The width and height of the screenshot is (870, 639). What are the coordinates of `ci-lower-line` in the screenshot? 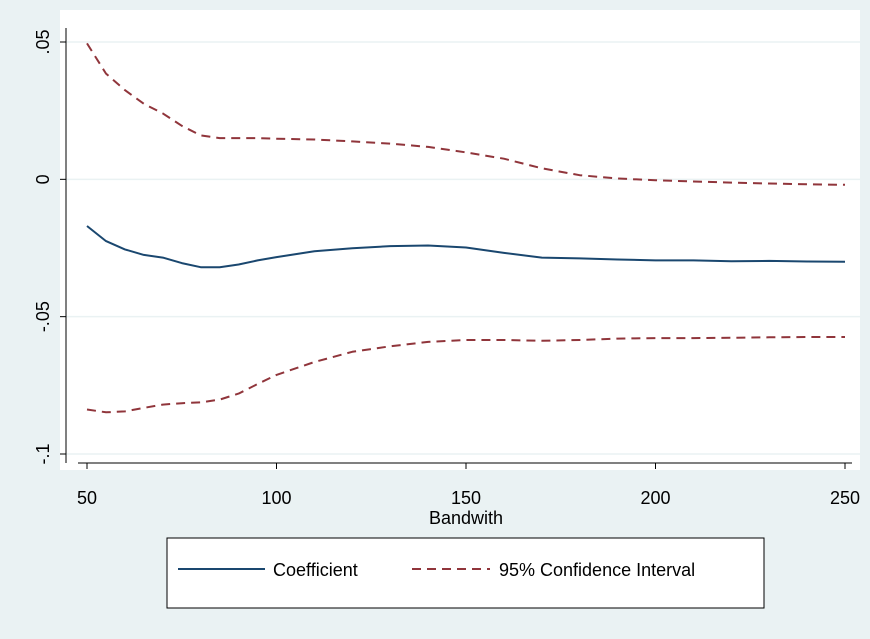 It's located at (465, 375).